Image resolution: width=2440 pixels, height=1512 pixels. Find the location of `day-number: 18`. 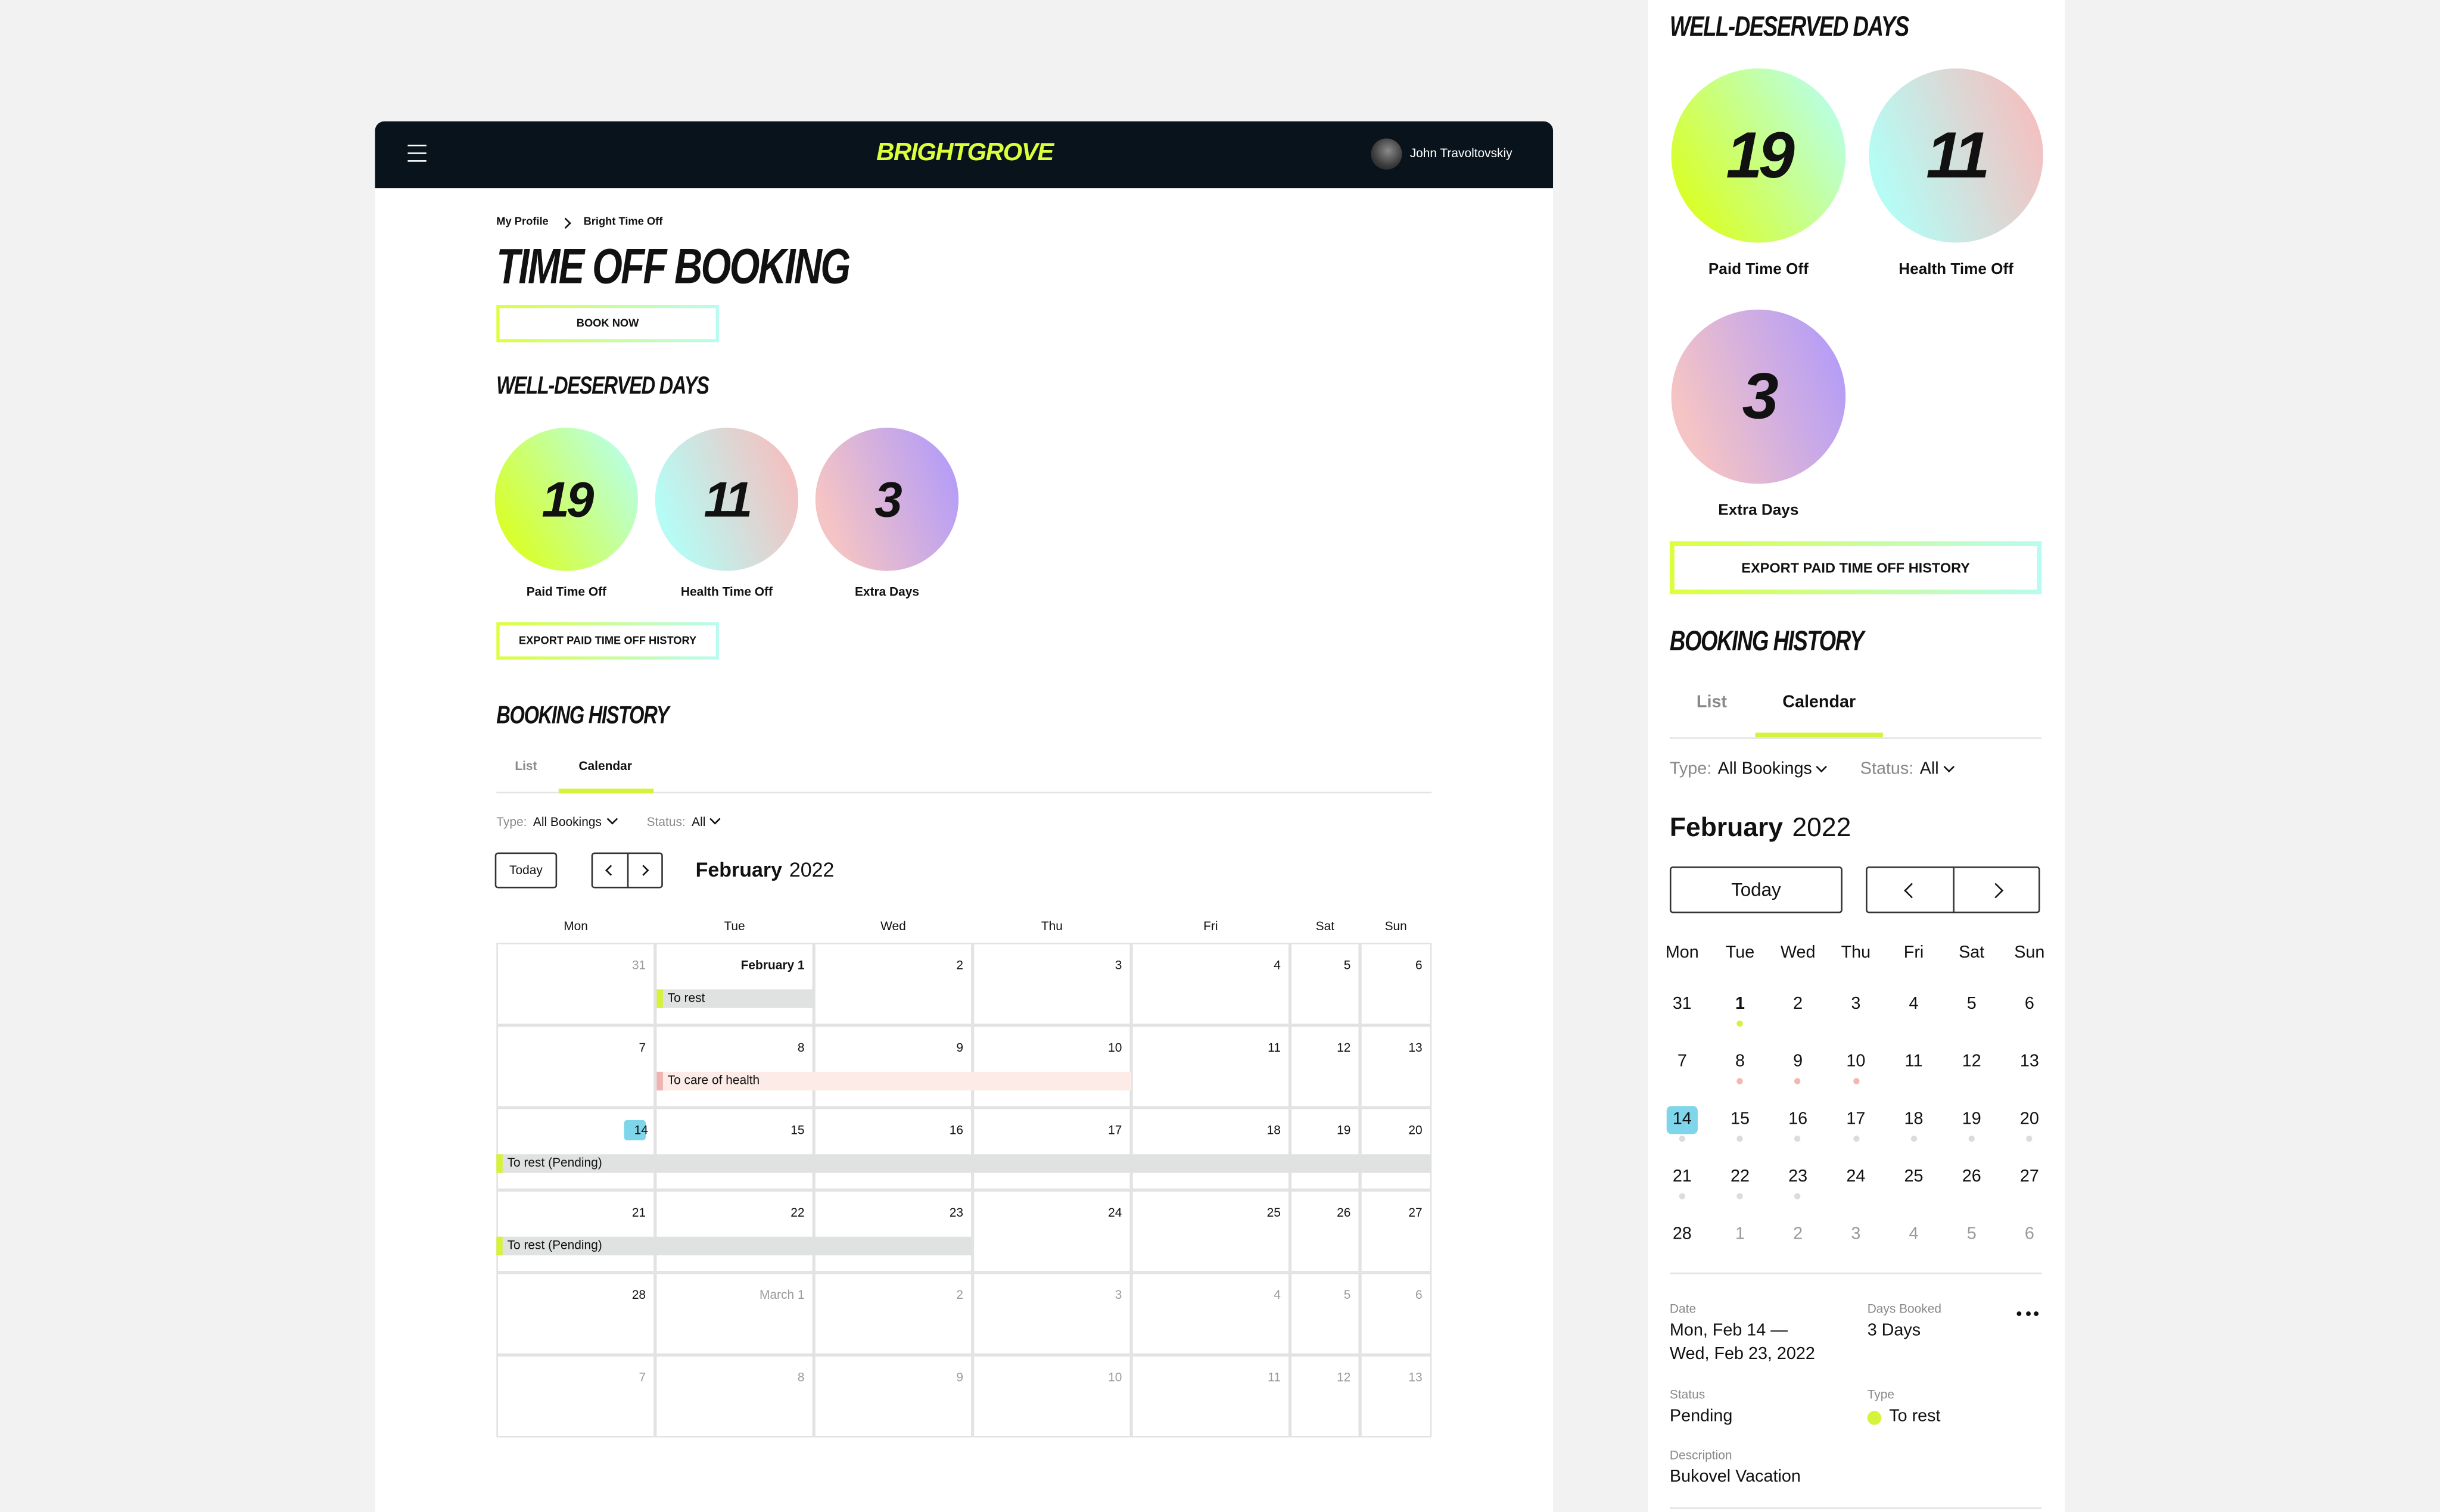

day-number: 18 is located at coordinates (1914, 1119).